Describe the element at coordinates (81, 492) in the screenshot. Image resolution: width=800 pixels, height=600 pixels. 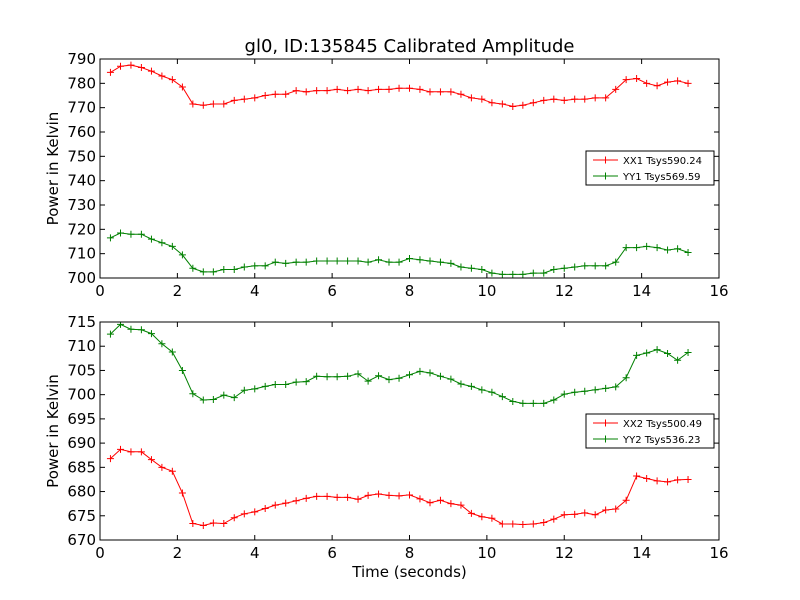
I see `y-tick-label: 680` at that location.